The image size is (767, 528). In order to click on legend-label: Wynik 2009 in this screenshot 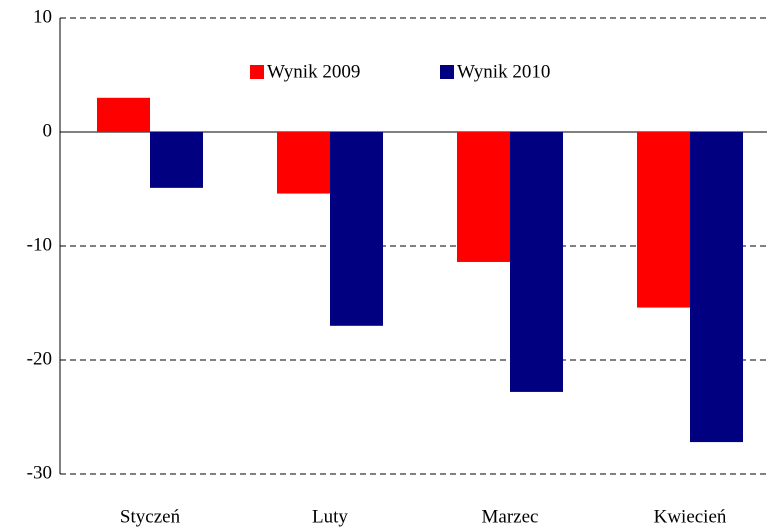, I will do `click(313, 71)`.